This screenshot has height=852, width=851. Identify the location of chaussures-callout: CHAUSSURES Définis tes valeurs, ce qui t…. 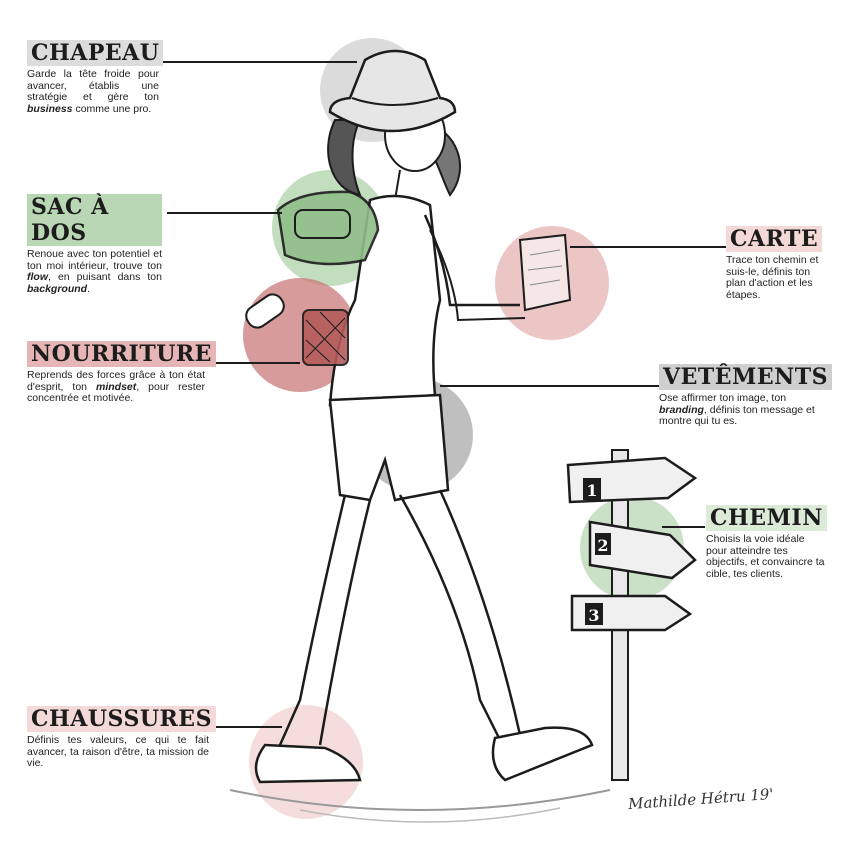
(121, 738).